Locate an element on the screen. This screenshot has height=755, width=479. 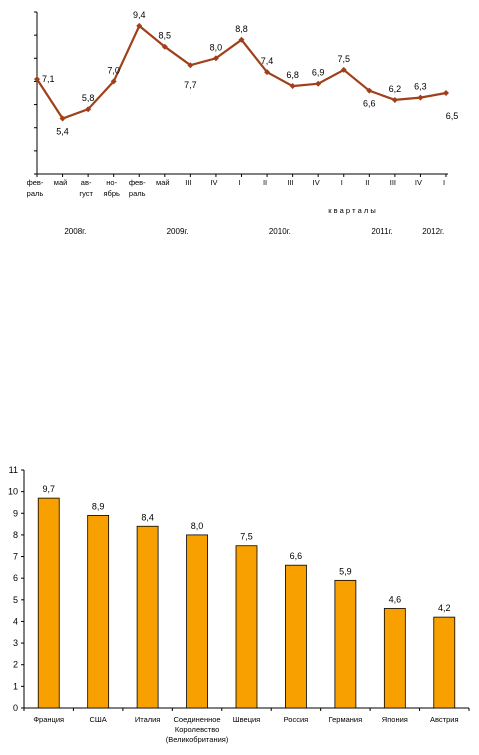
y-tick-label: 9 is located at coordinates (15, 513).